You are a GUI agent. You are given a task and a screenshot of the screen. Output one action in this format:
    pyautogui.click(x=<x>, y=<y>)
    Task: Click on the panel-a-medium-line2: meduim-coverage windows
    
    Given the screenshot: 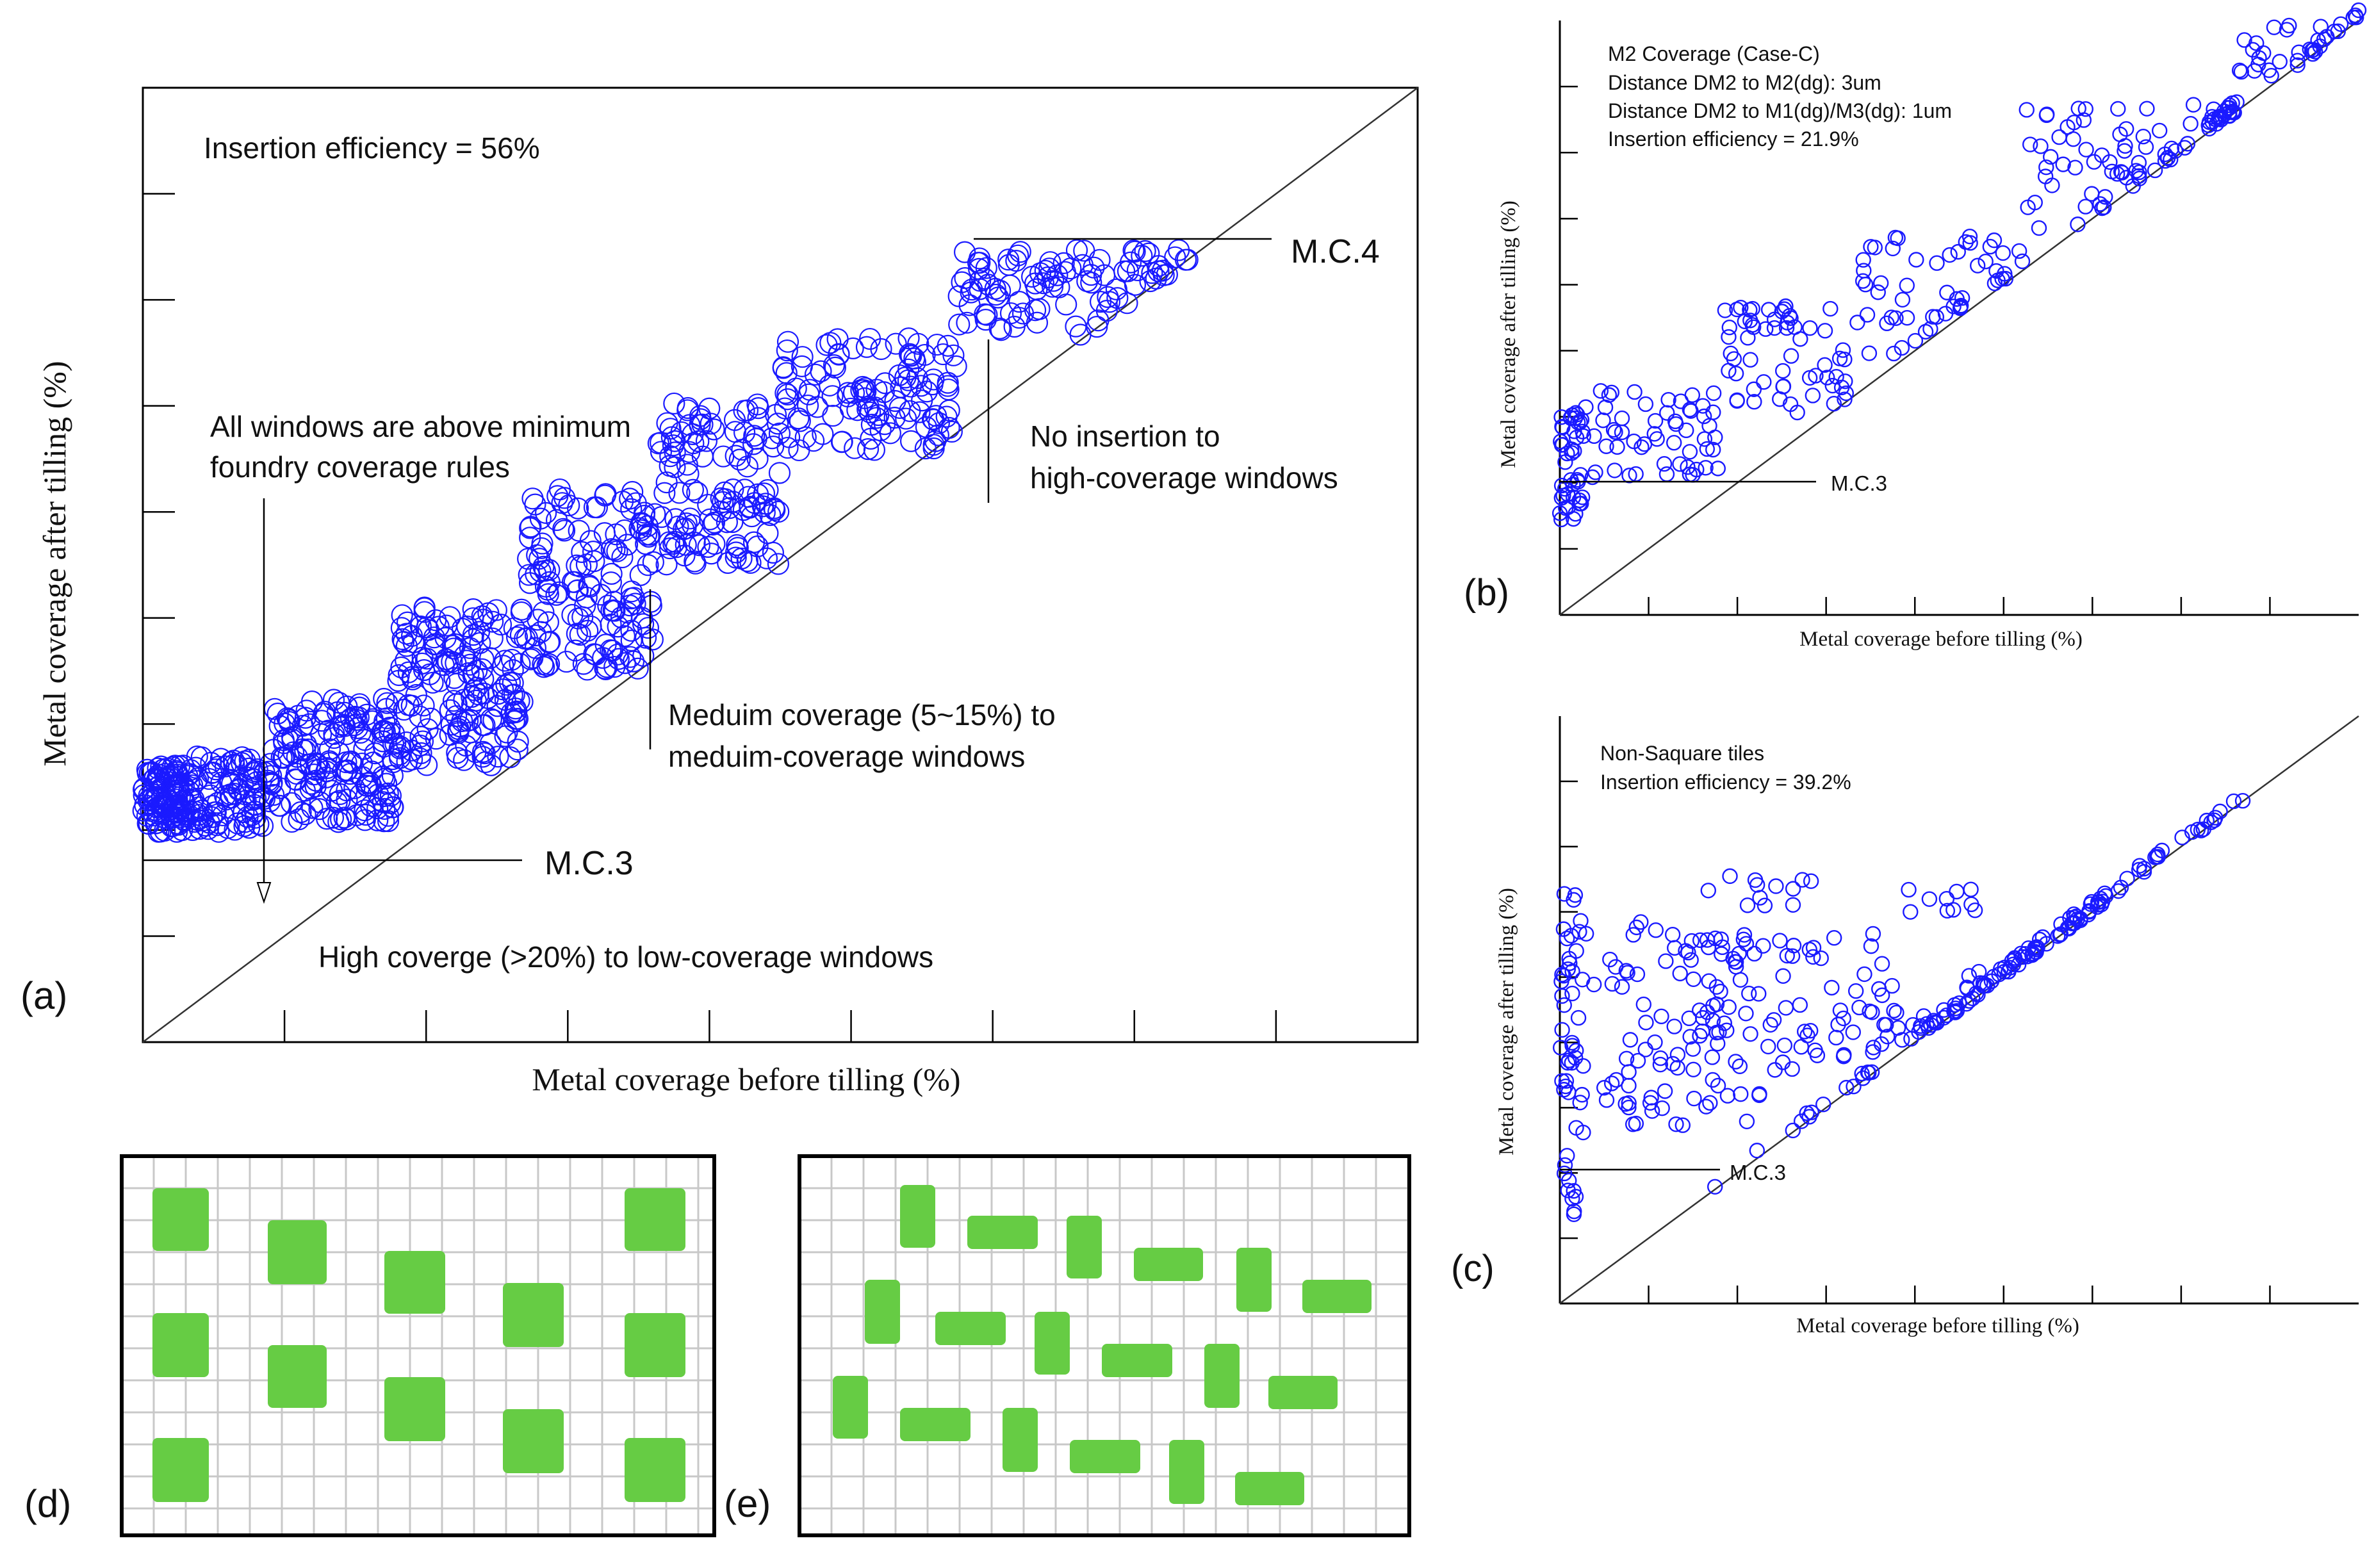 What is the action you would take?
    pyautogui.click(x=846, y=756)
    